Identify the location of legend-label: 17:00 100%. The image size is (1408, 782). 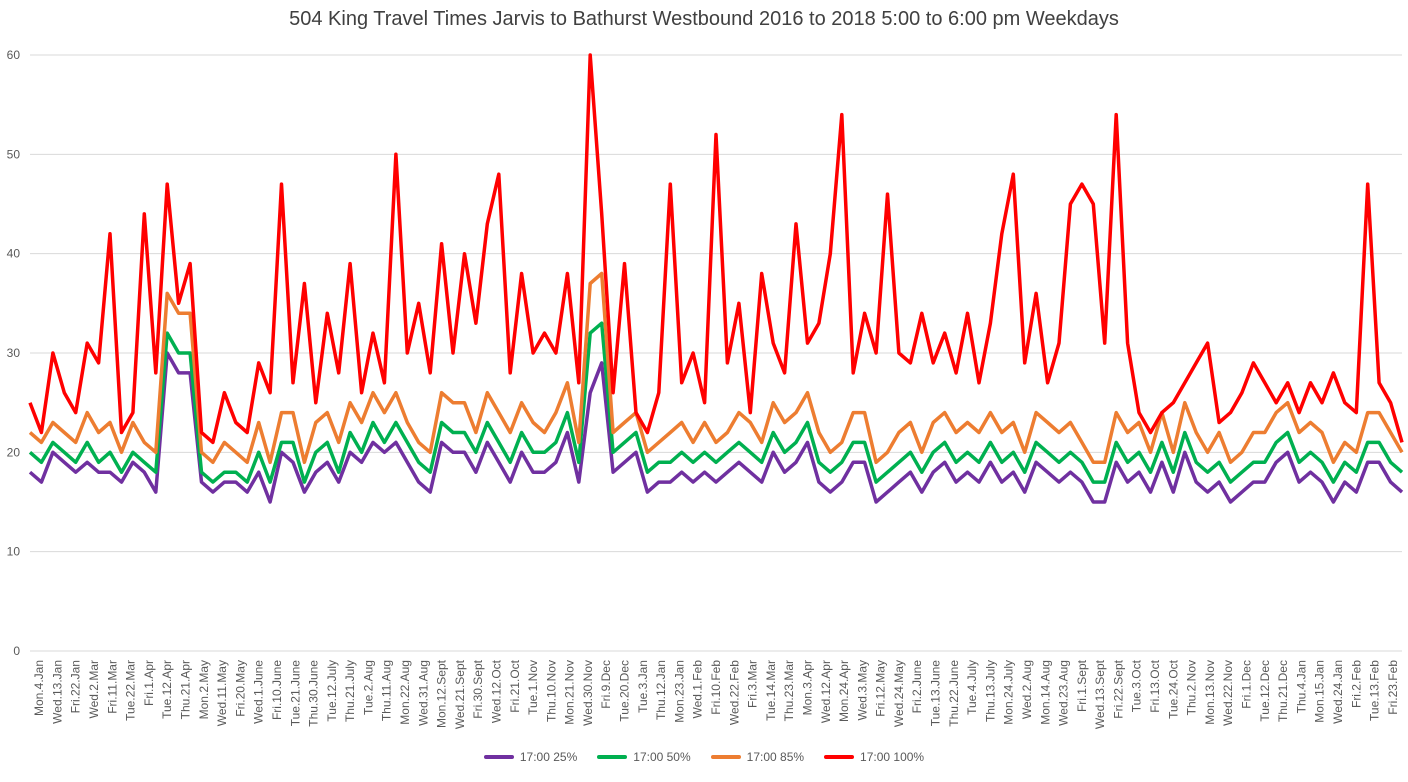
(892, 757).